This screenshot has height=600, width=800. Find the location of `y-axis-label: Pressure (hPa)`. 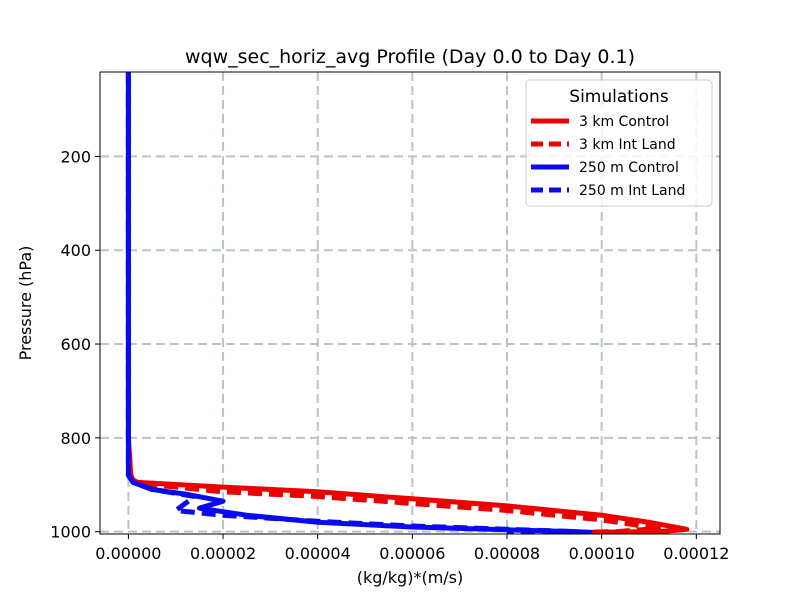

y-axis-label: Pressure (hPa) is located at coordinates (25, 303).